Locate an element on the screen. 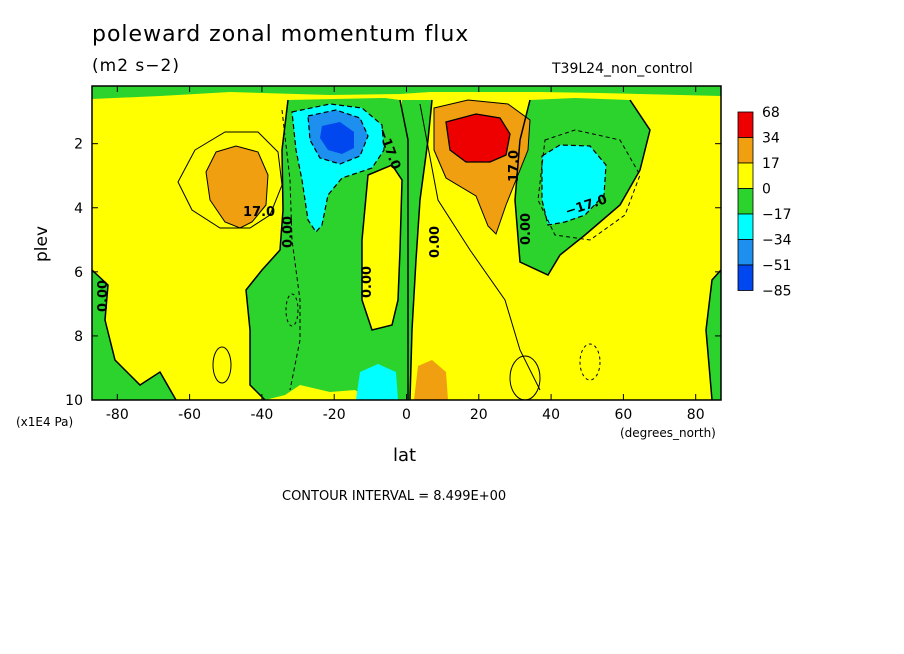 The width and height of the screenshot is (904, 654). colorbar-label: −34 is located at coordinates (777, 241).